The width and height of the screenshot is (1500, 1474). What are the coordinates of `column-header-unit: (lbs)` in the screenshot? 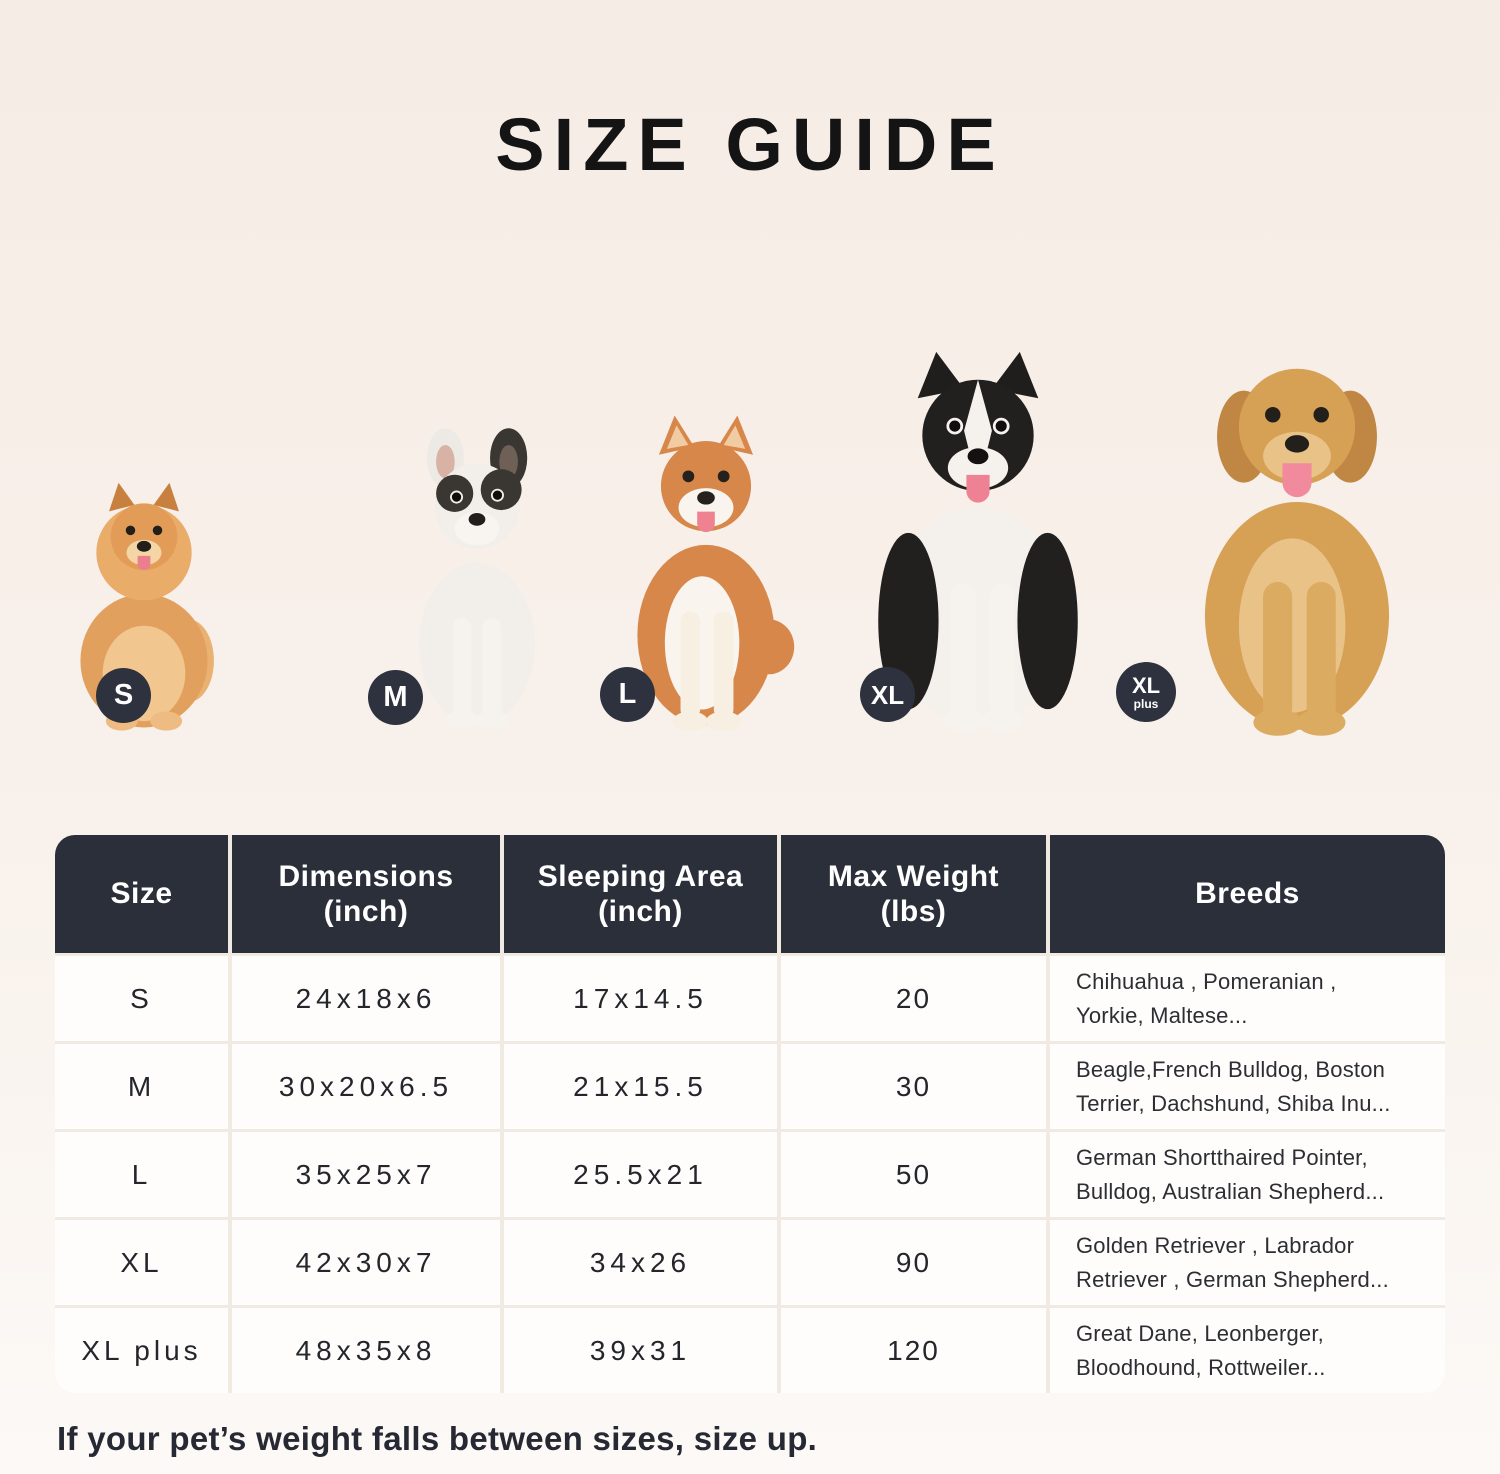 It's located at (913, 911).